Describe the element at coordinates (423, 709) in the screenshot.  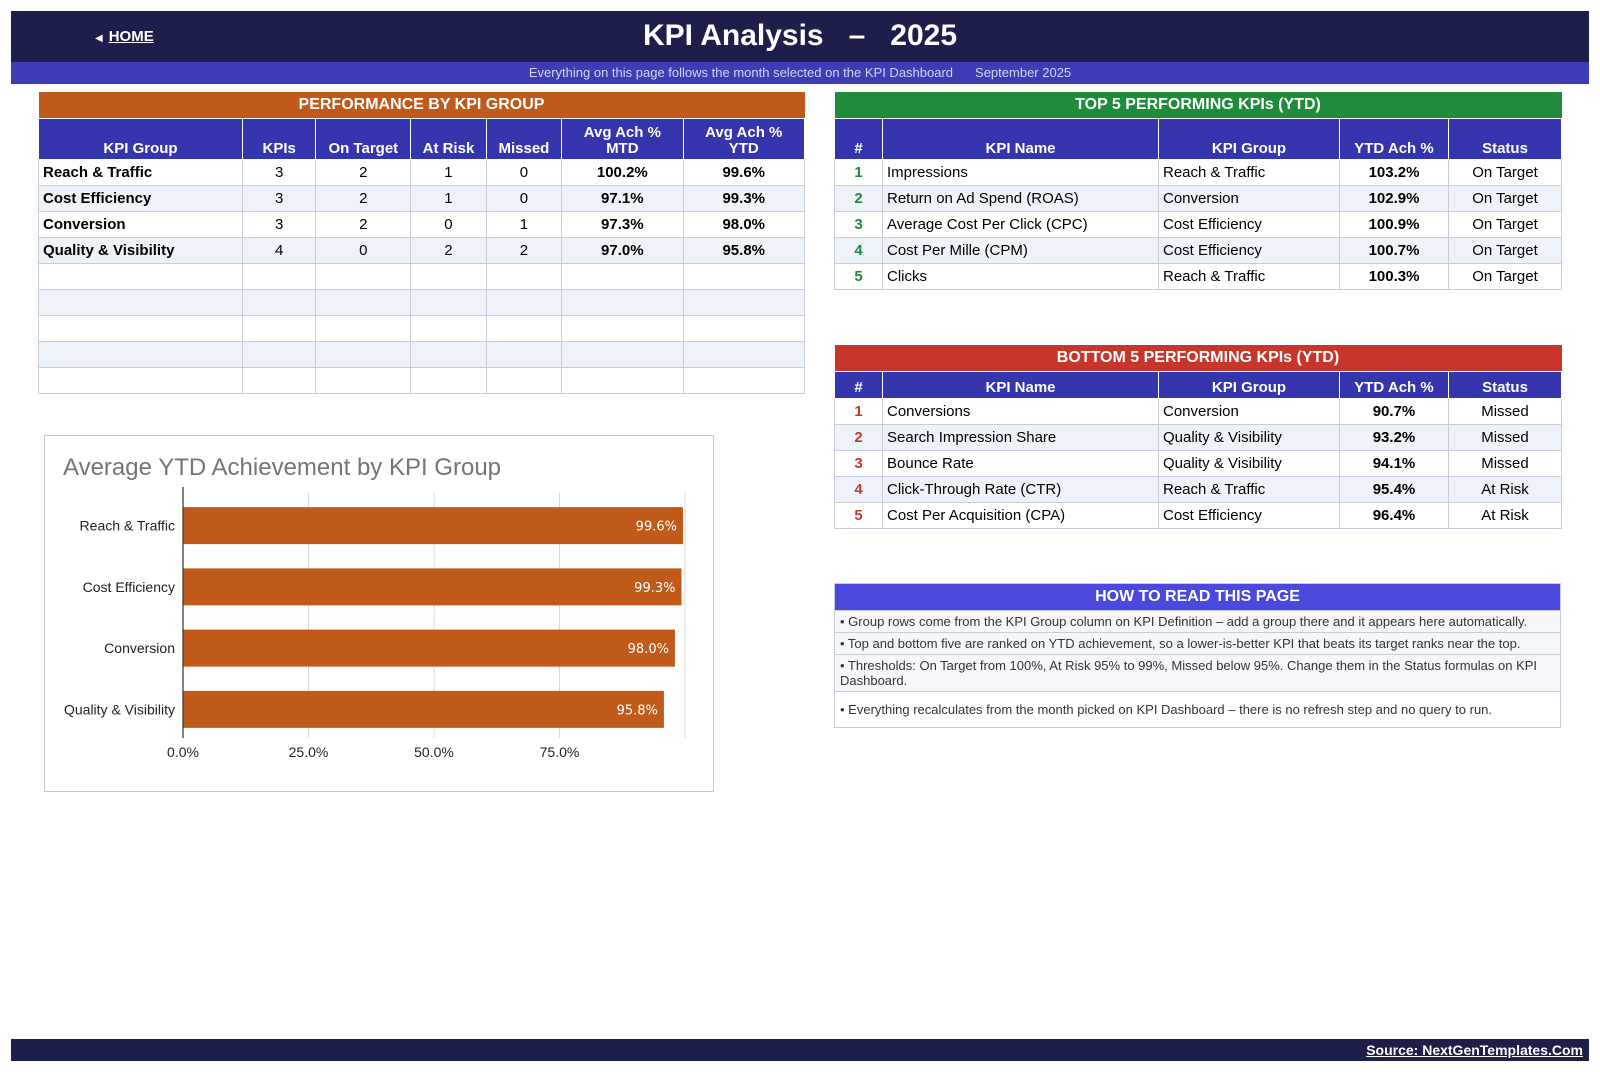
I see `chart-bar` at that location.